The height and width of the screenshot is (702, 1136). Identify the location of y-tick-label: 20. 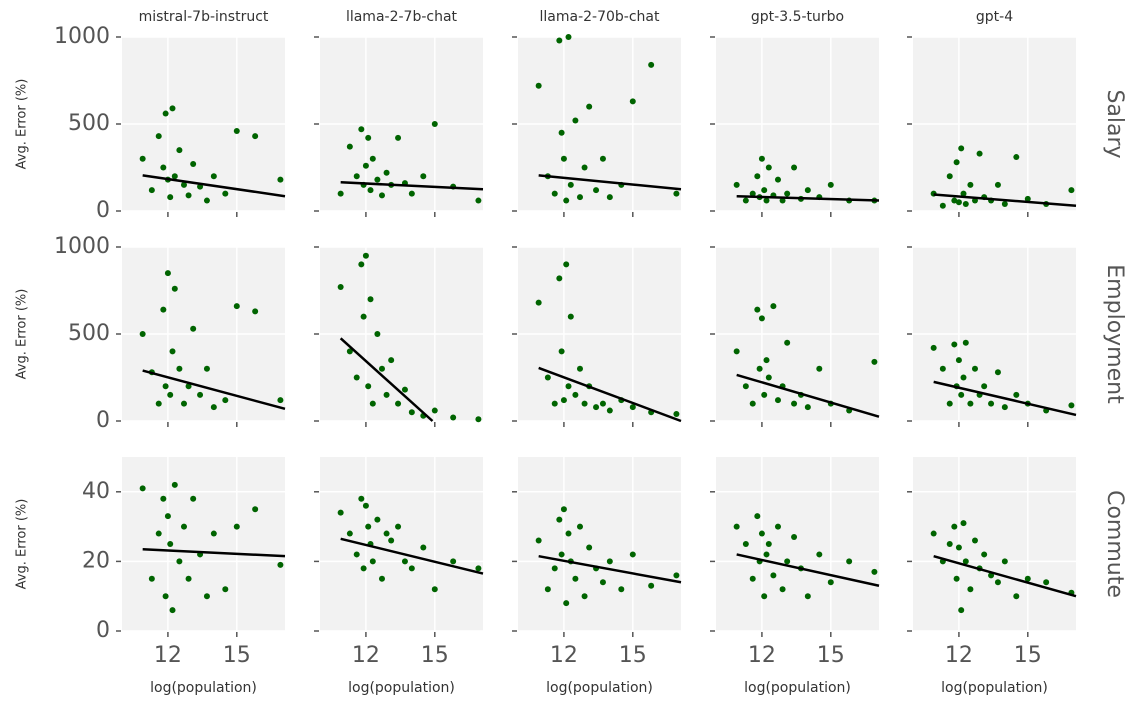
(96, 560).